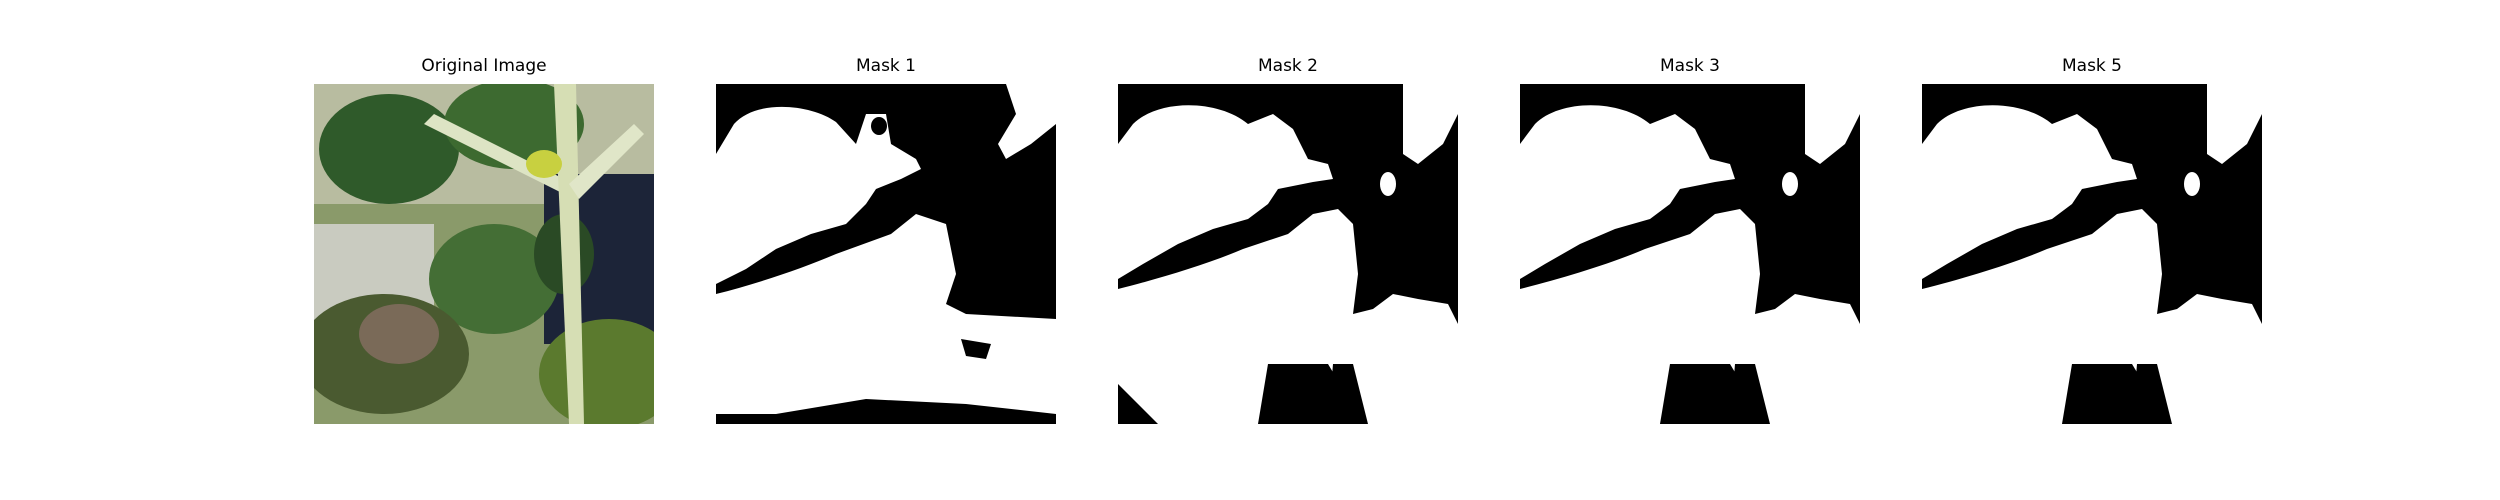 Image resolution: width=2500 pixels, height=500 pixels. I want to click on panel-title: Mask 2, so click(1287, 66).